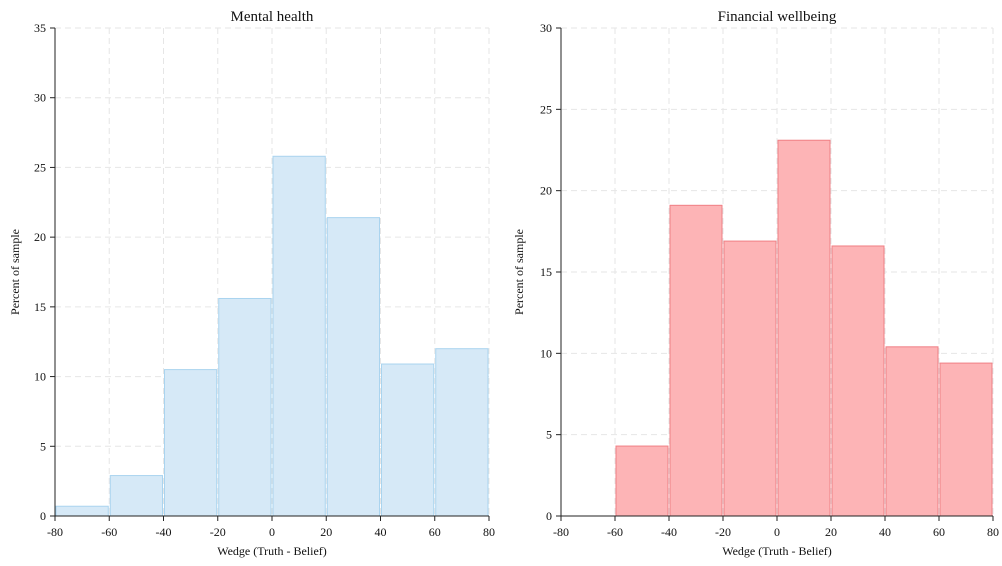  Describe the element at coordinates (272, 17) in the screenshot. I see `chart-title: Mental health` at that location.